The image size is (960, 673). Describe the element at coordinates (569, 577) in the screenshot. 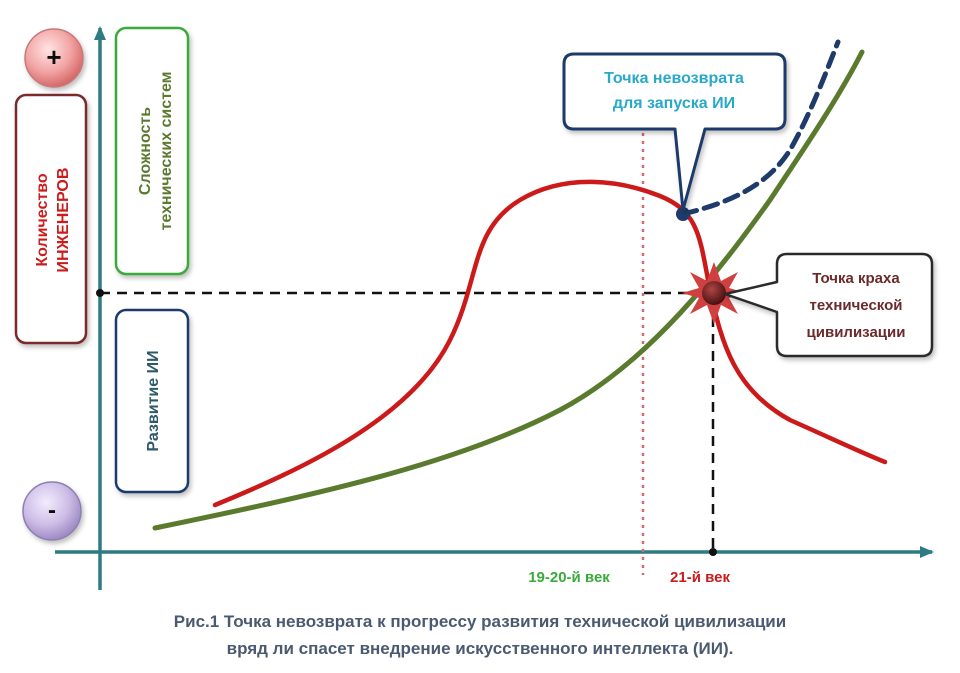

I see `x-tick-19-20-century: 19-20-й век` at that location.